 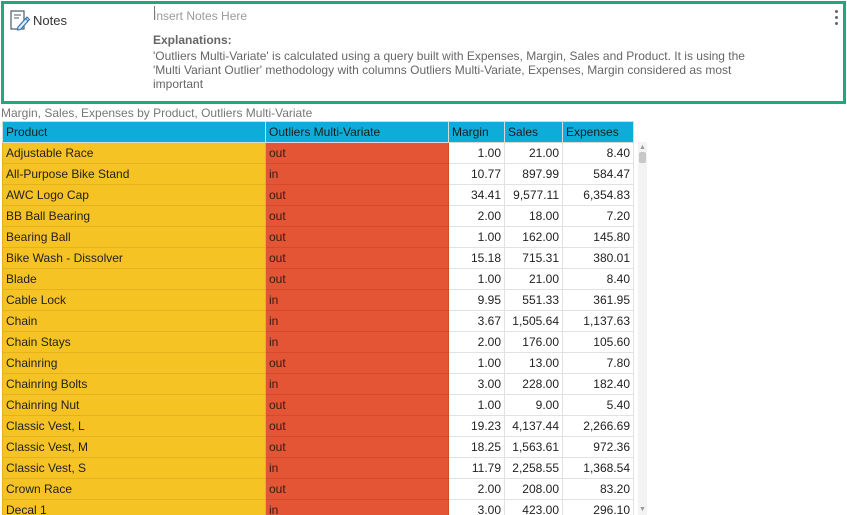 What do you see at coordinates (476, 447) in the screenshot?
I see `cell-margin: 18.25` at bounding box center [476, 447].